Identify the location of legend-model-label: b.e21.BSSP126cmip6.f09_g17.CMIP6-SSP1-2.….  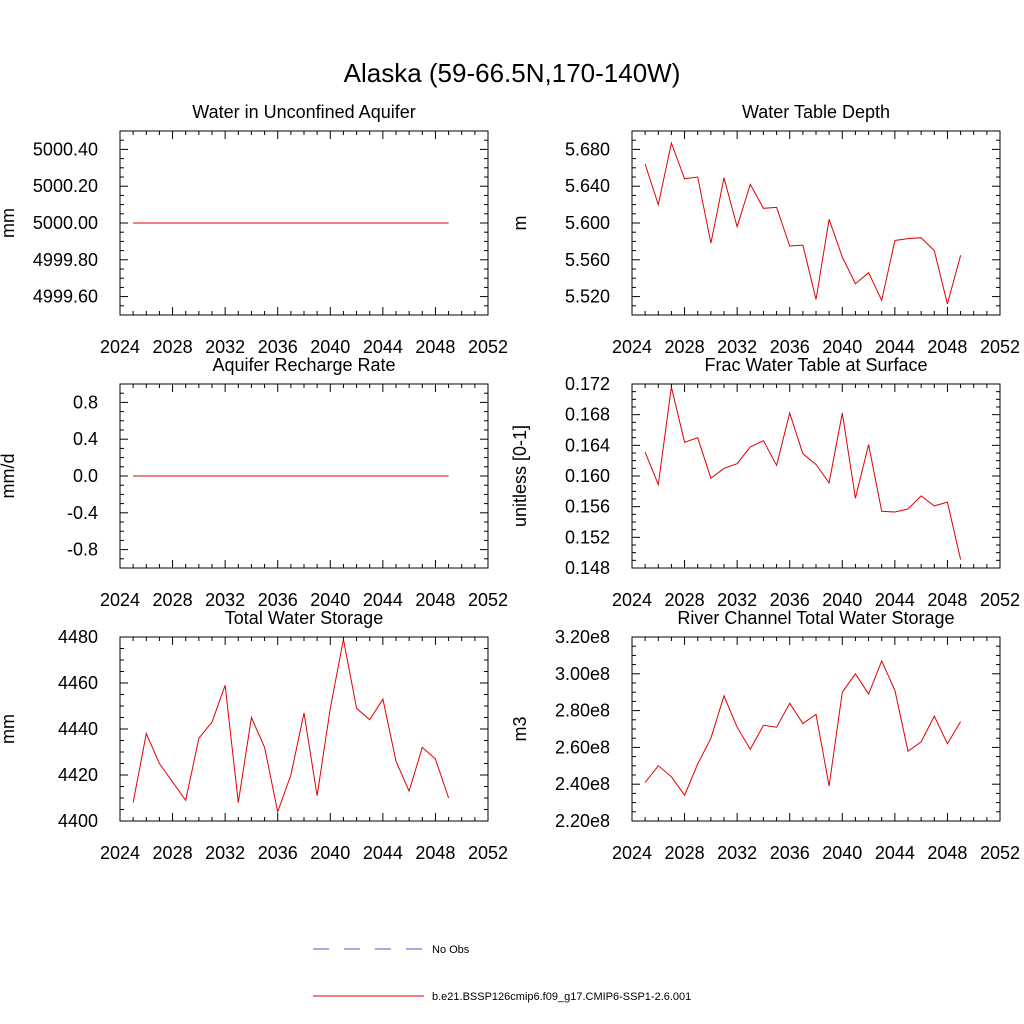
(561, 997).